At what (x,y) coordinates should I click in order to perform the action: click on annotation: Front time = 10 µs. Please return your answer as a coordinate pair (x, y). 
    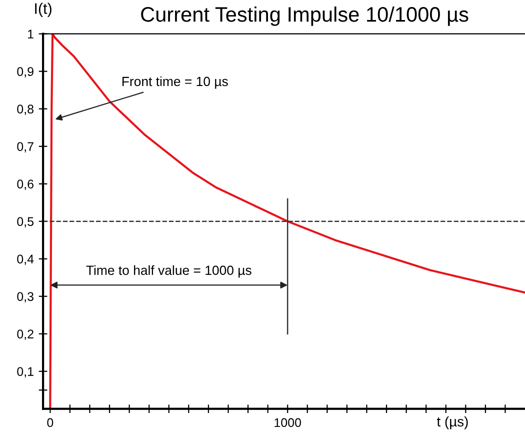
    Looking at the image, I should click on (175, 82).